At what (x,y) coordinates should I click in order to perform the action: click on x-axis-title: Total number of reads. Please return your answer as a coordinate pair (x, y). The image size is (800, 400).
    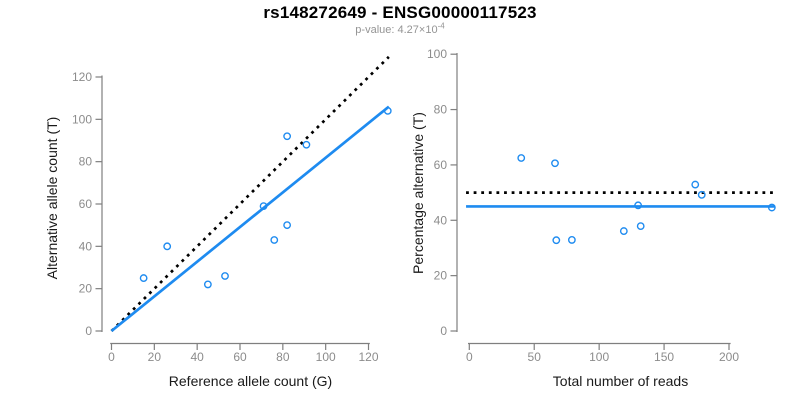
    Looking at the image, I should click on (620, 381).